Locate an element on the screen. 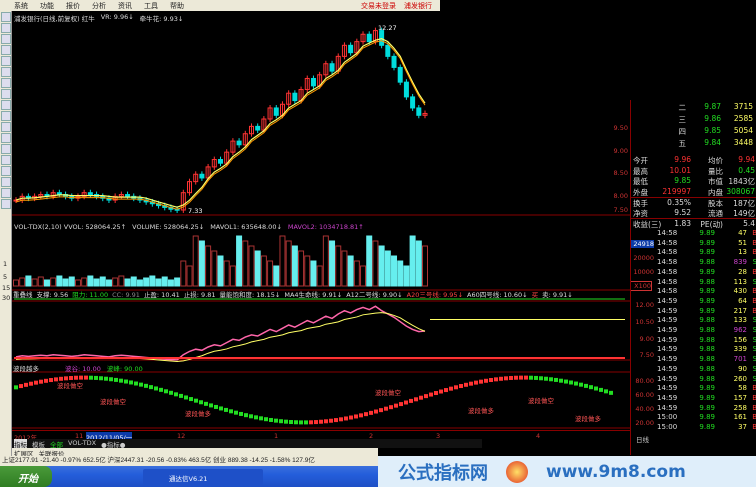  menu-quote: 报价 is located at coordinates (73, 5).